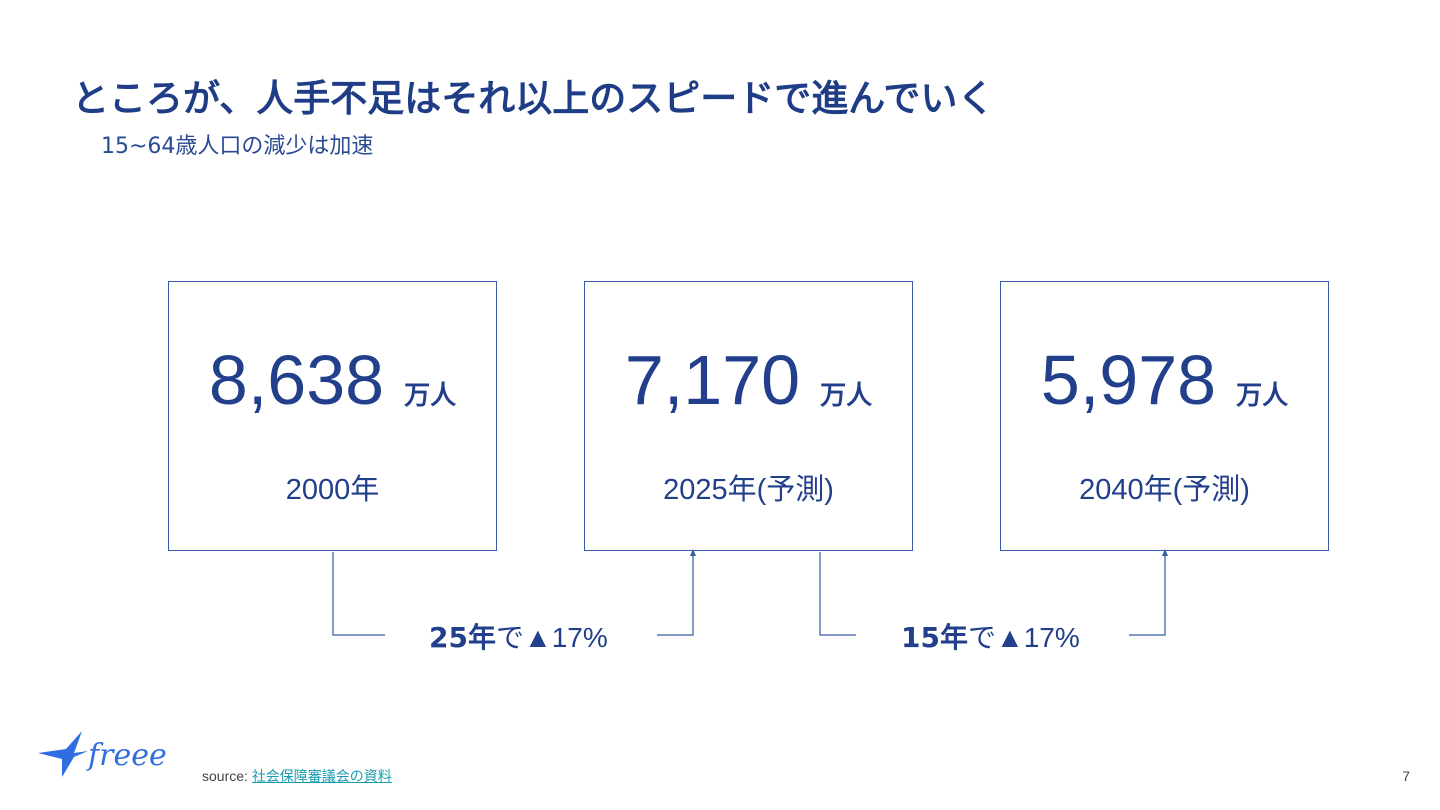  Describe the element at coordinates (63, 754) in the screenshot. I see `bird-icon` at that location.